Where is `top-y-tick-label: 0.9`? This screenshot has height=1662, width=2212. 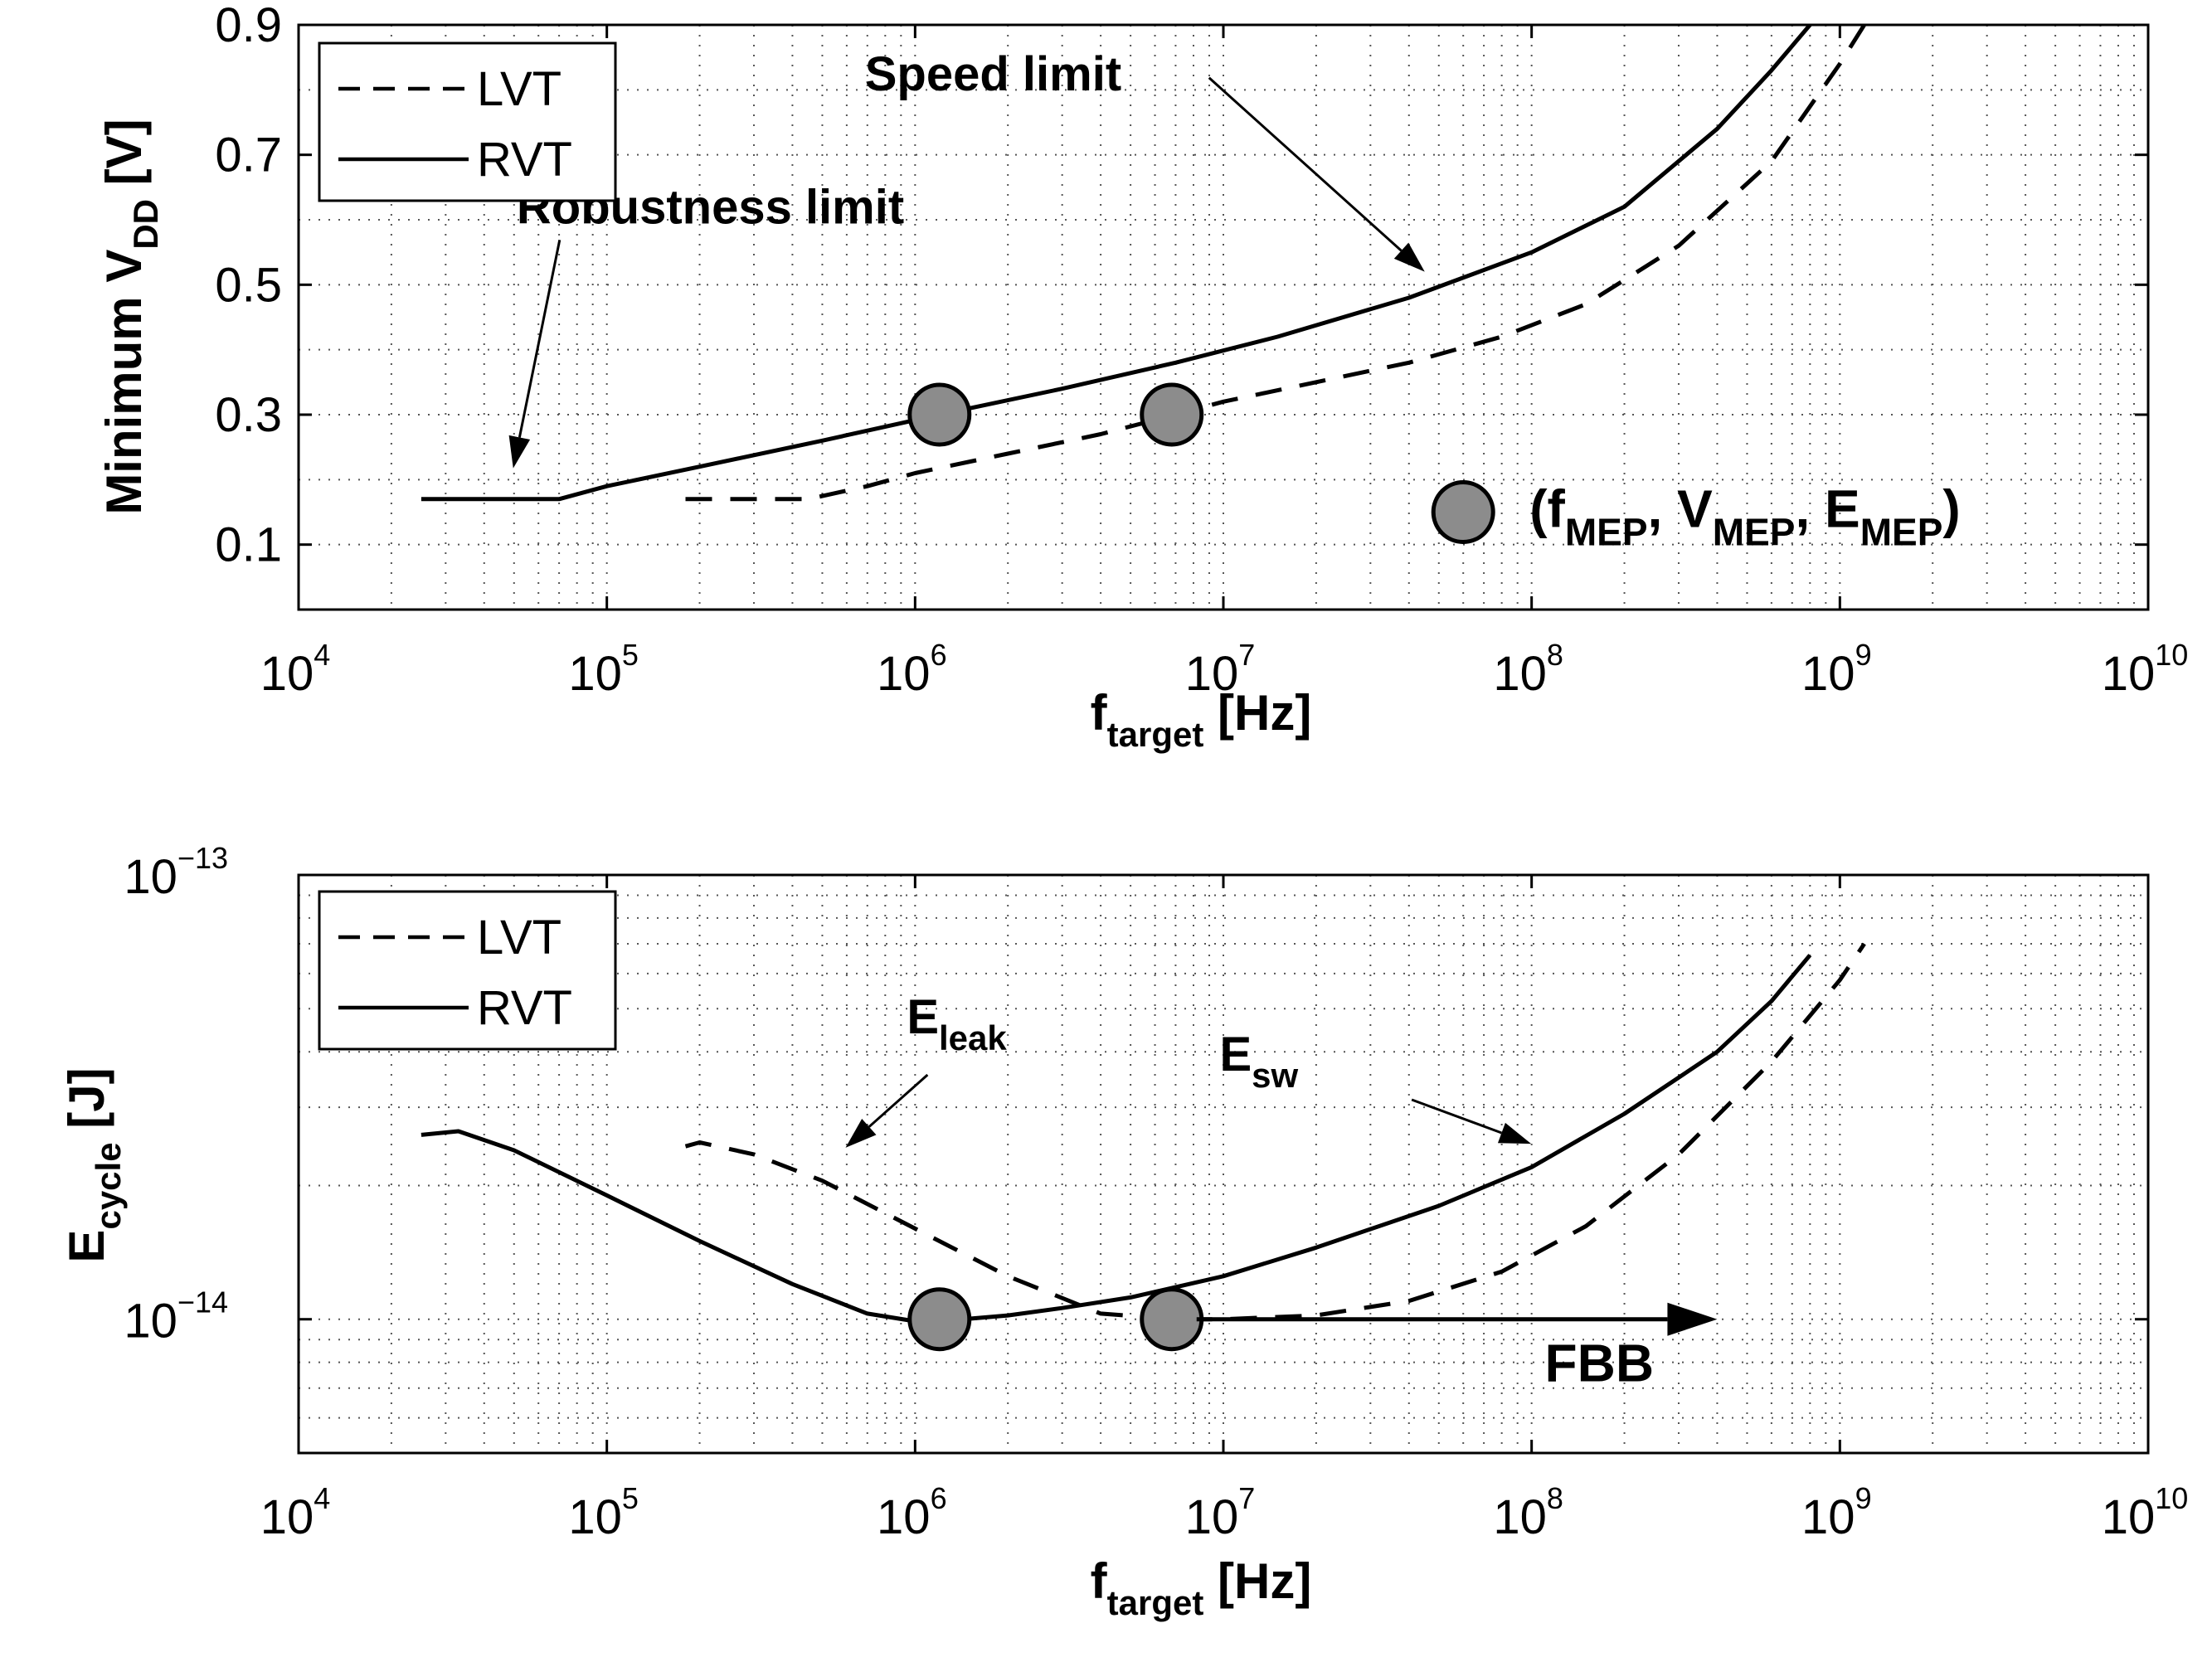
top-y-tick-label: 0.9 is located at coordinates (249, 26).